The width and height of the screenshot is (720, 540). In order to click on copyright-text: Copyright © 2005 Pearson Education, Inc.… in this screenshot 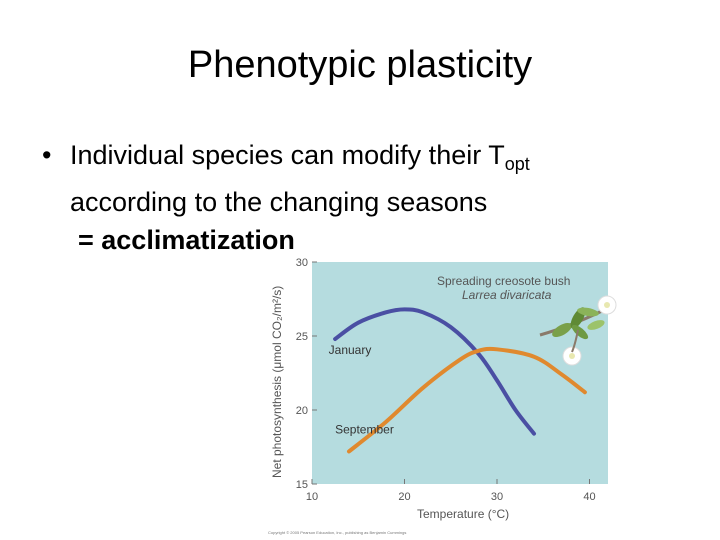, I will do `click(337, 532)`.